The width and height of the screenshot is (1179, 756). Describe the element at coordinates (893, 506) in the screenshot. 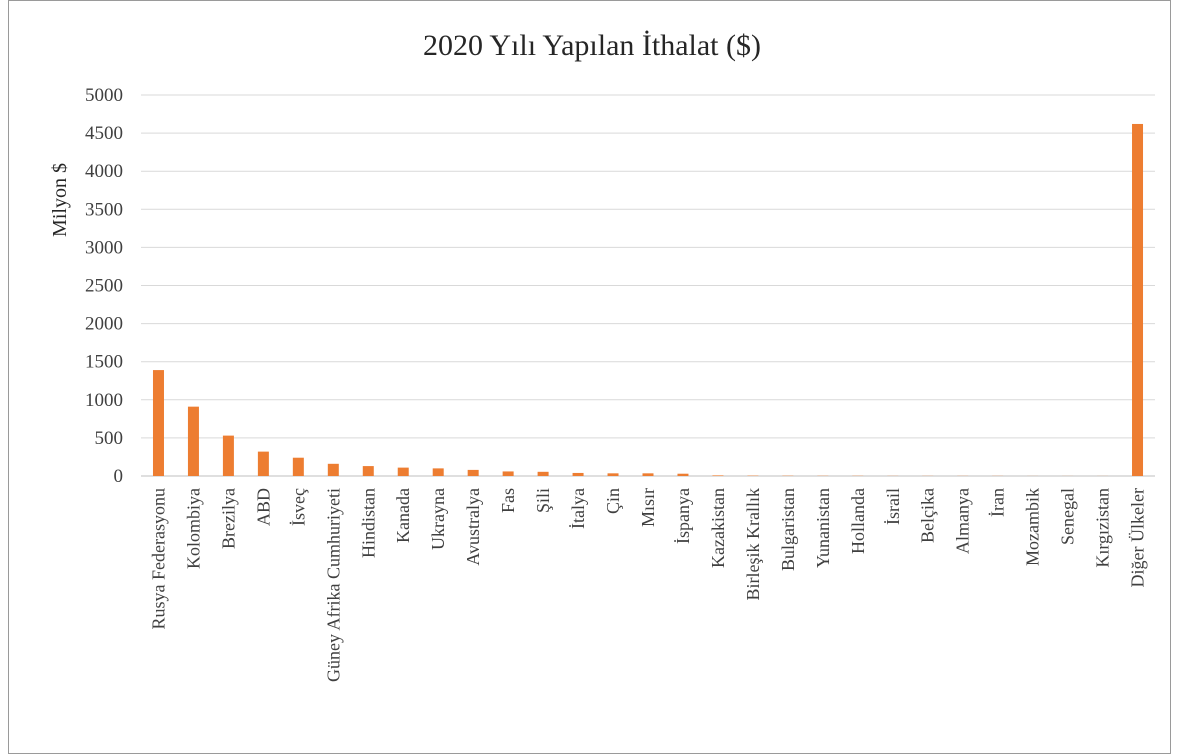

I see `x-tick-label: İsrail` at that location.